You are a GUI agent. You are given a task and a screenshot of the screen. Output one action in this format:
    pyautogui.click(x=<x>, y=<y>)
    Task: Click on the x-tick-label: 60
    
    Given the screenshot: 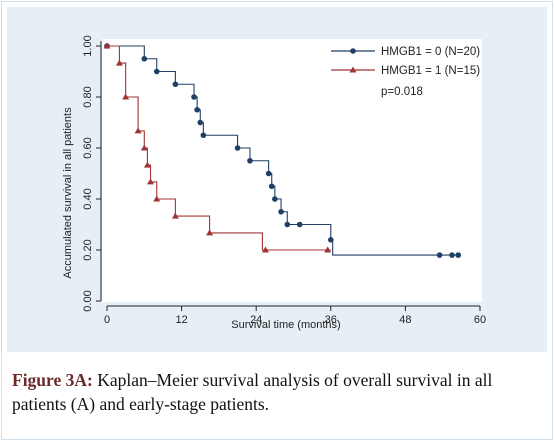 What is the action you would take?
    pyautogui.click(x=480, y=320)
    